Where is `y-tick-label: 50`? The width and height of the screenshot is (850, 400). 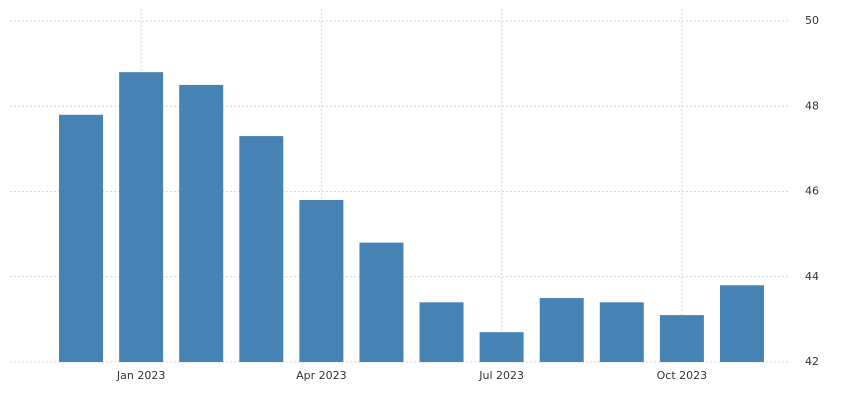 y-tick-label: 50 is located at coordinates (812, 20).